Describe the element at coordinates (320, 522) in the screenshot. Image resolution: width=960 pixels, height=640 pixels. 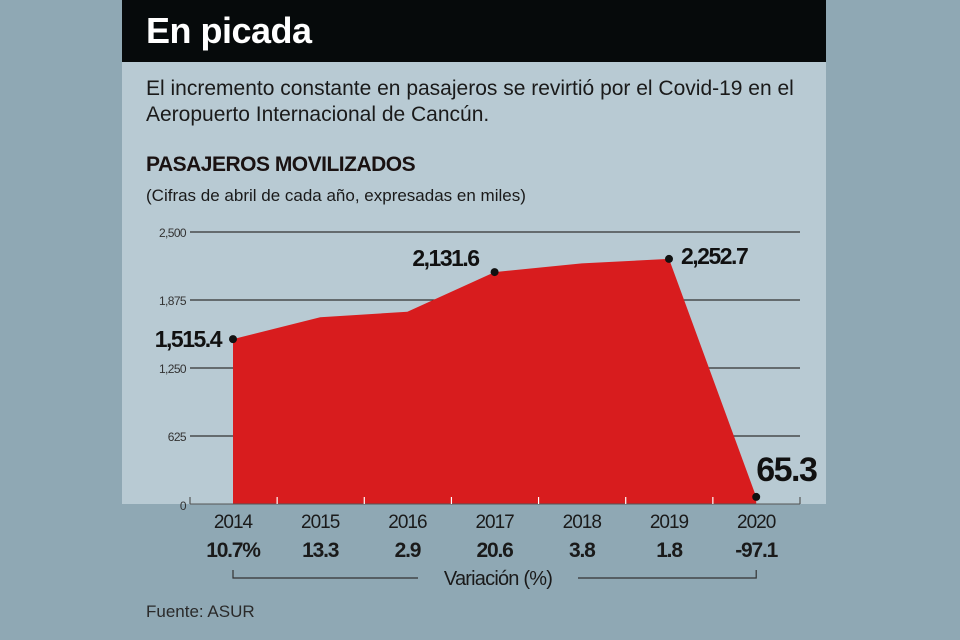
I see `x-tick-label: 2015` at that location.